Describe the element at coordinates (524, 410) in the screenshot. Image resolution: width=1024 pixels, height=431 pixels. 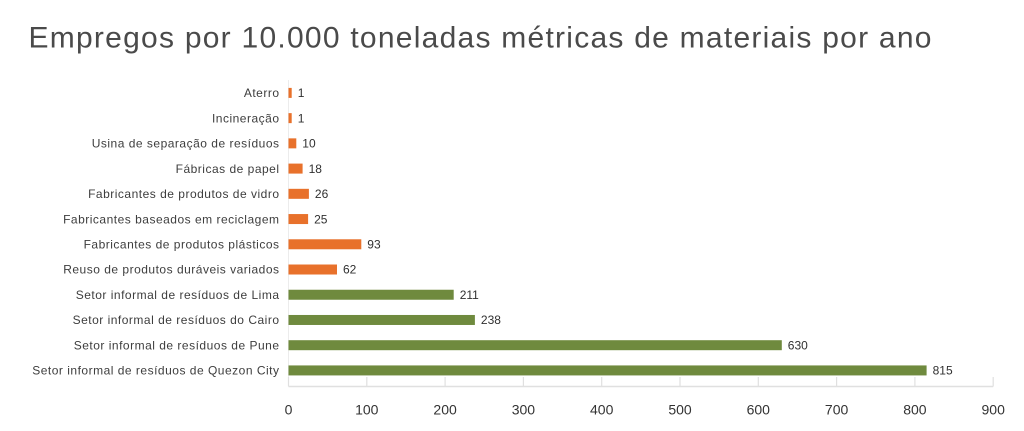
I see `svg-text: 300` at that location.